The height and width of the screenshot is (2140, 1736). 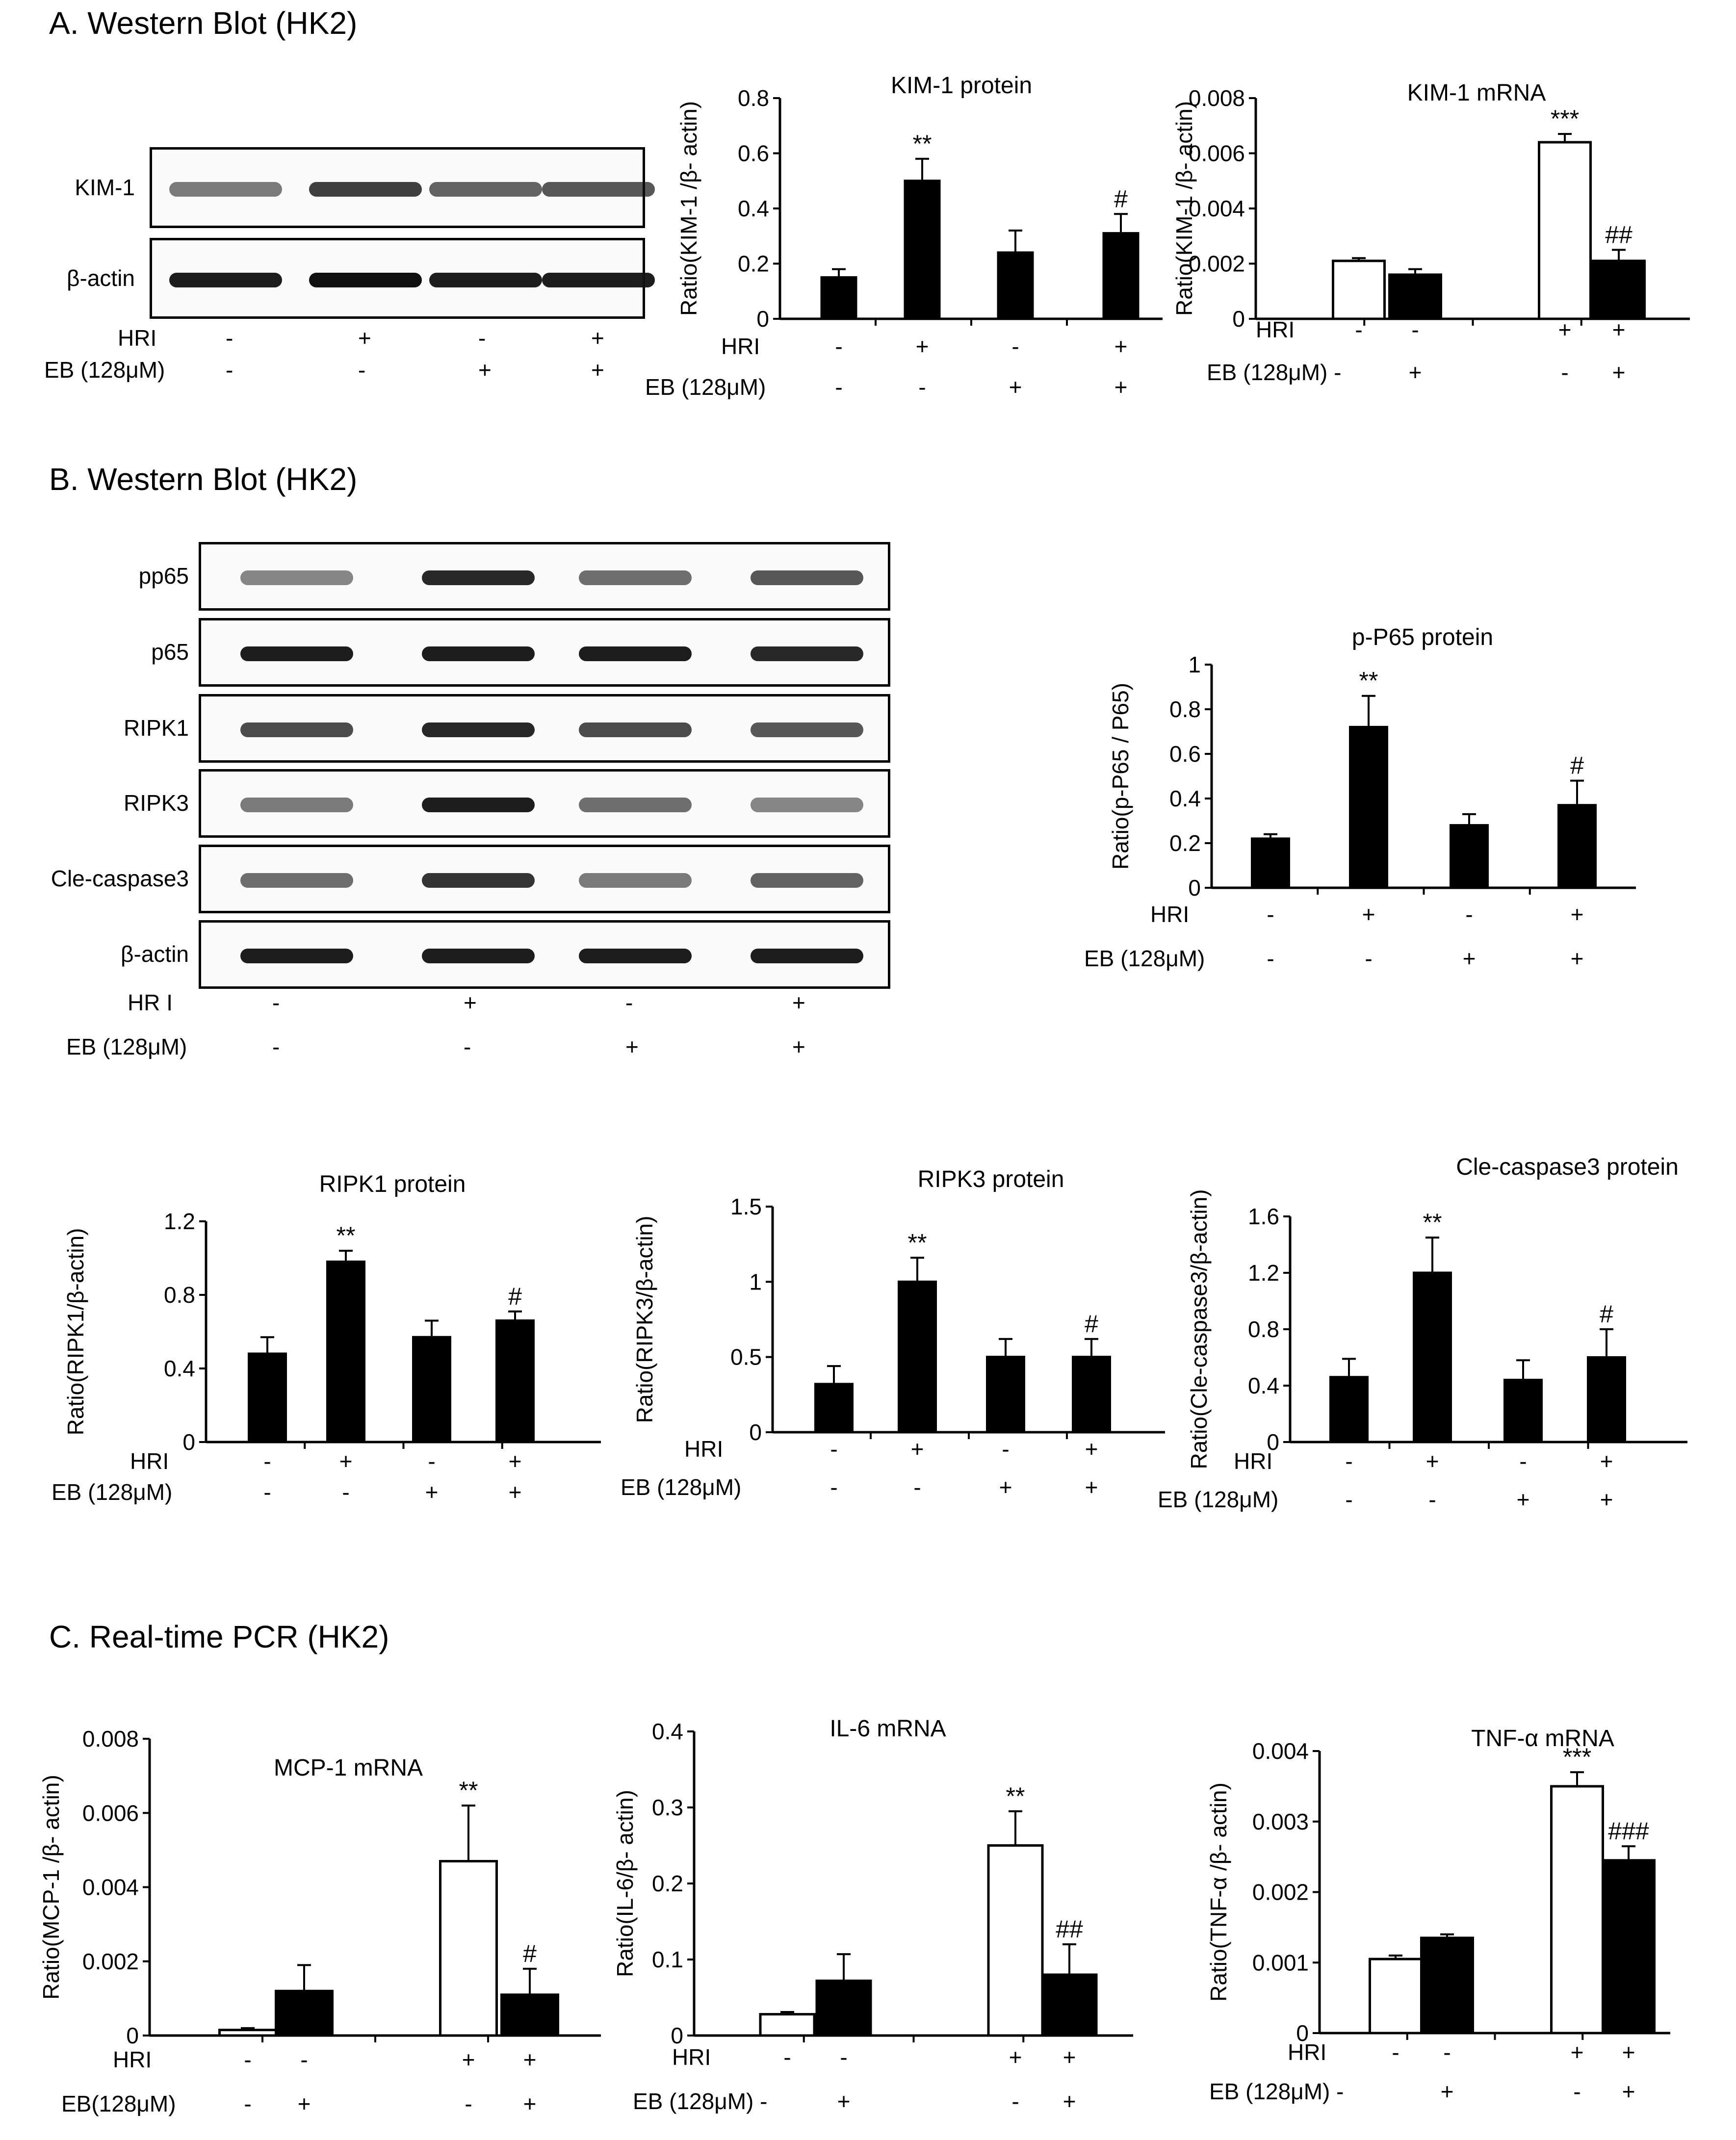 I want to click on blot-row-label: Cle-caspase3, so click(x=120, y=879).